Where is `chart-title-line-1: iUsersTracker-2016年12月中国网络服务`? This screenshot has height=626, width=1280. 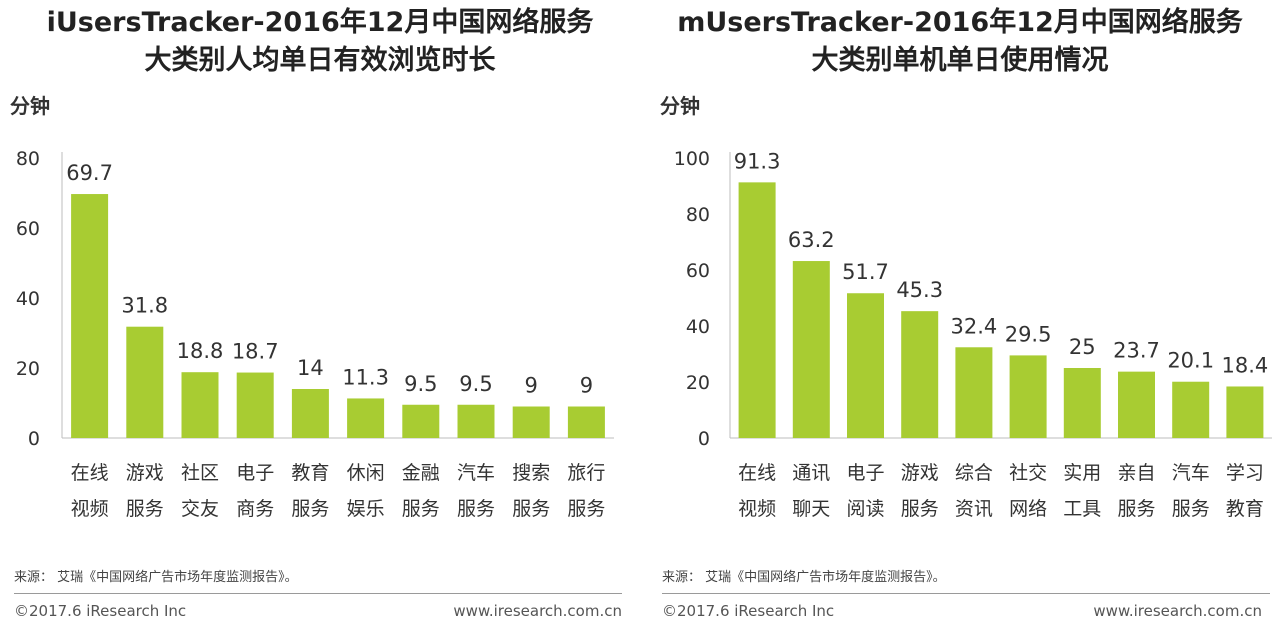
chart-title-line-1: iUsersTracker-2016年12月中国网络服务 is located at coordinates (320, 22).